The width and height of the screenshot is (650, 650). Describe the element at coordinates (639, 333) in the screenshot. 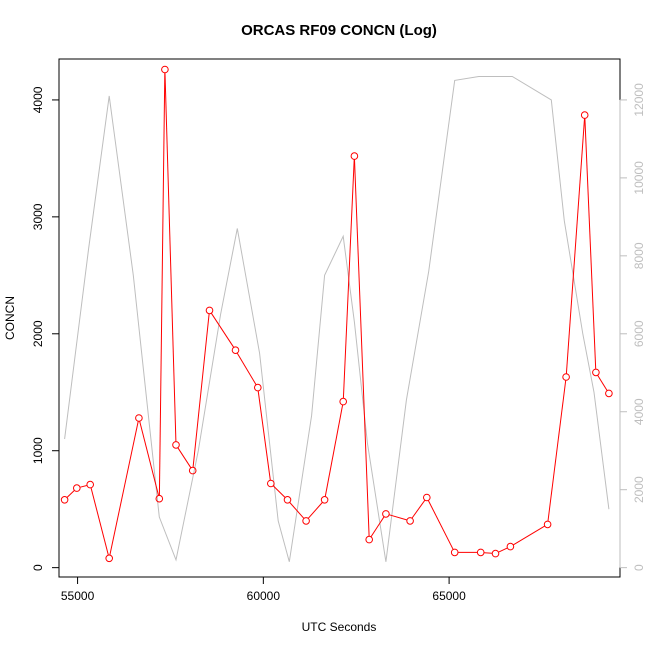

I see `y2-tick-label: 6000` at that location.